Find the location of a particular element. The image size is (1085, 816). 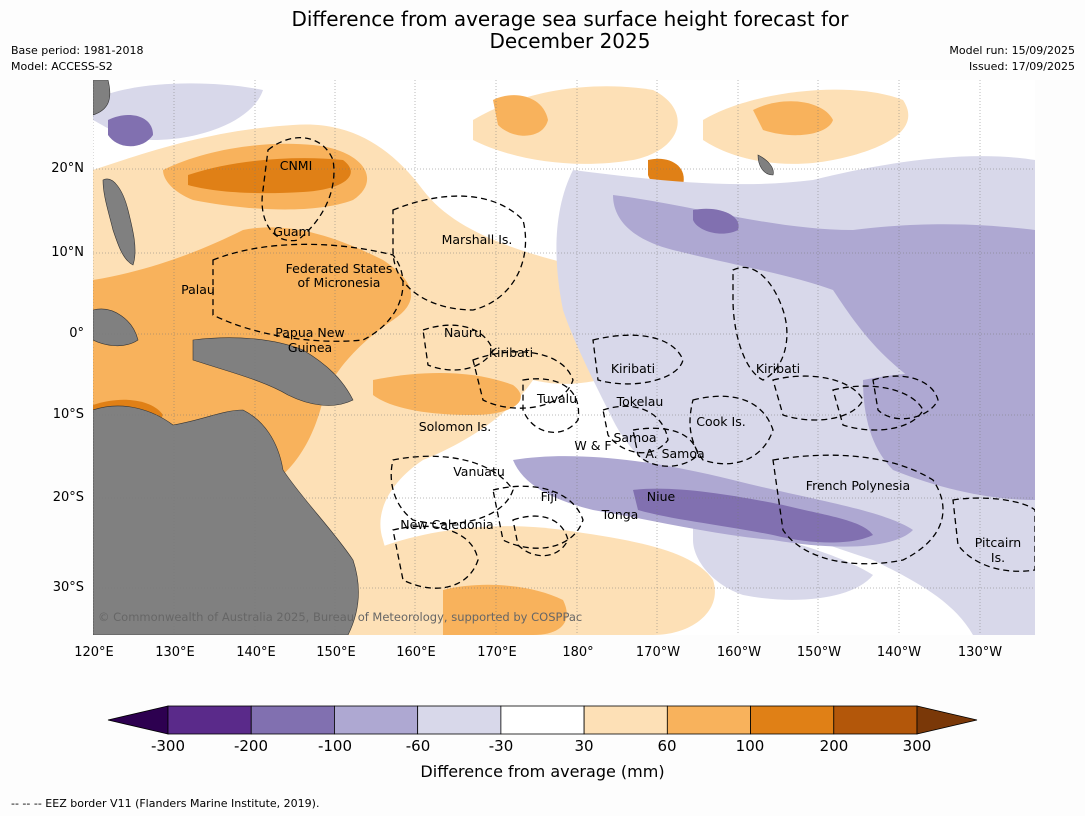

label-kiribati-w: Kiribati is located at coordinates (511, 352).